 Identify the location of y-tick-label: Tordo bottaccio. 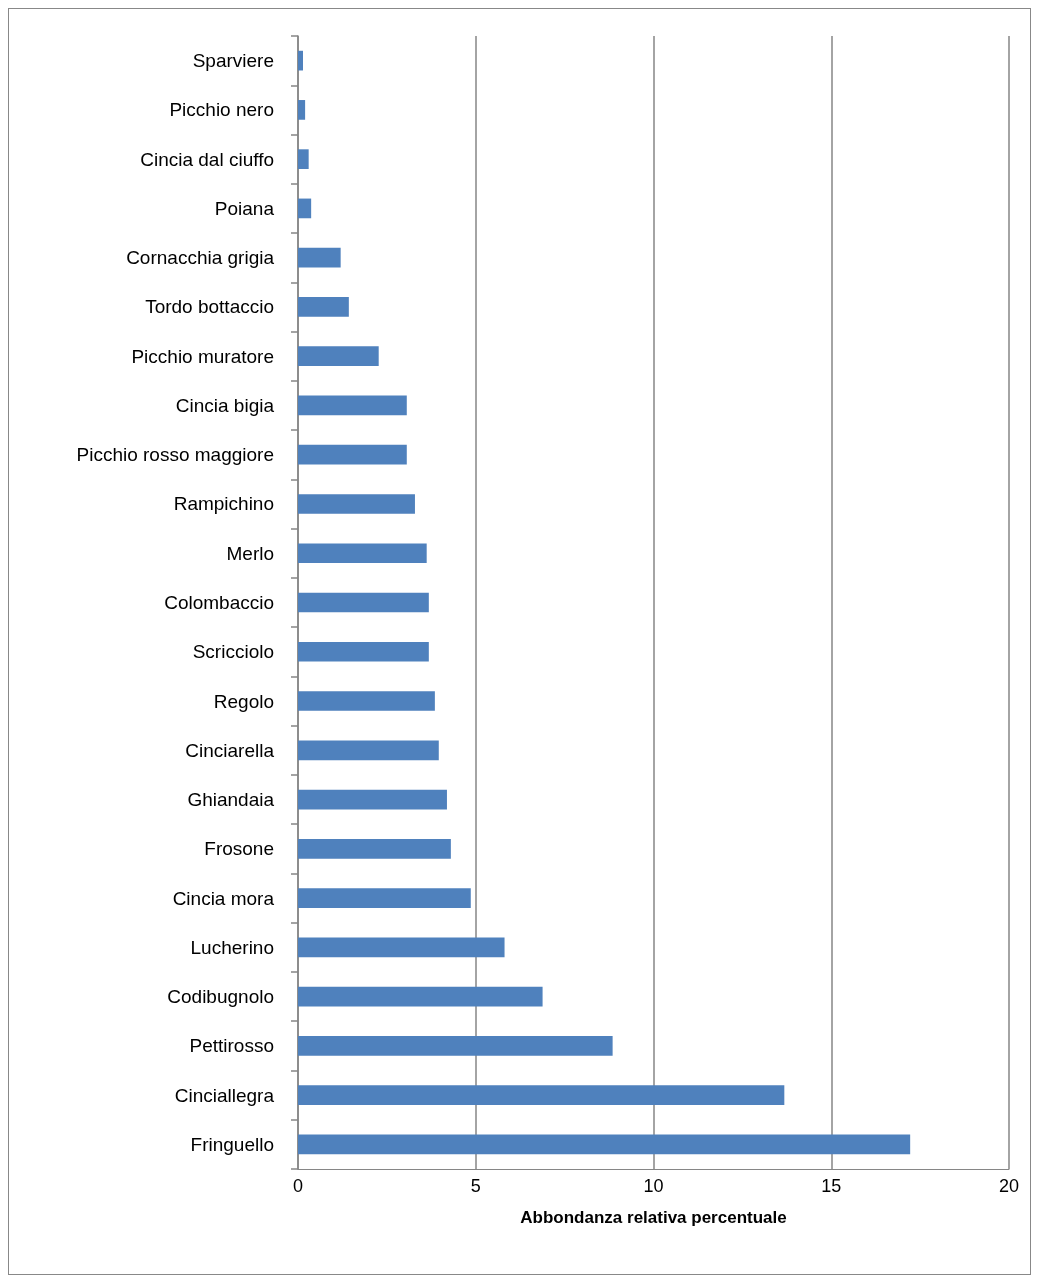
(209, 307).